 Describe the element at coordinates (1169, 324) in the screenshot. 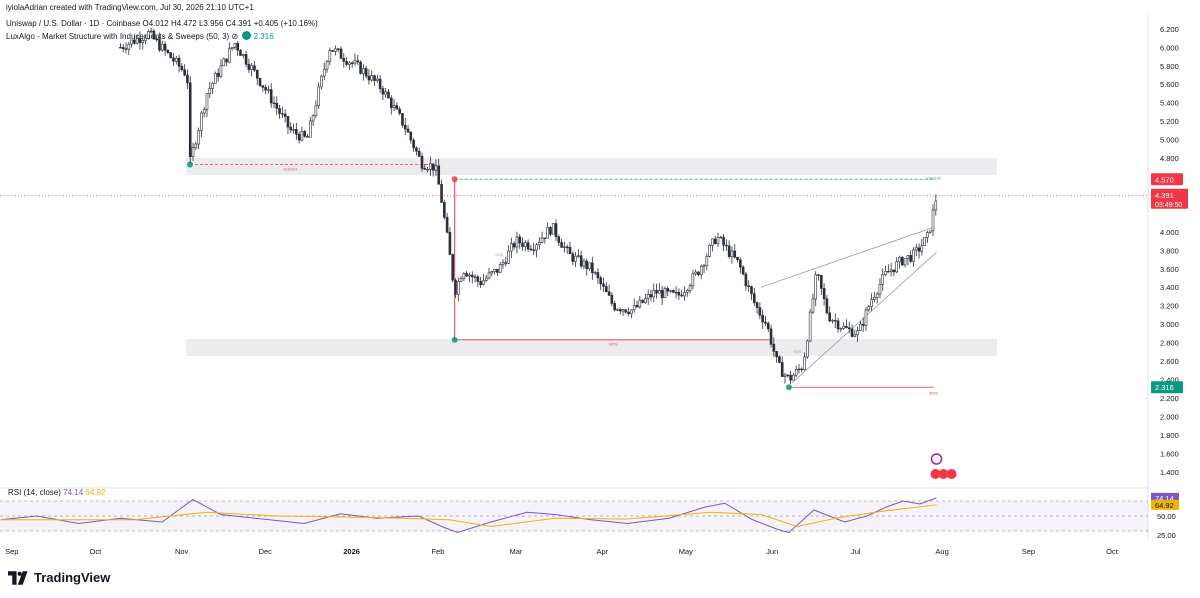

I see `price-tick-label: 3.000` at that location.